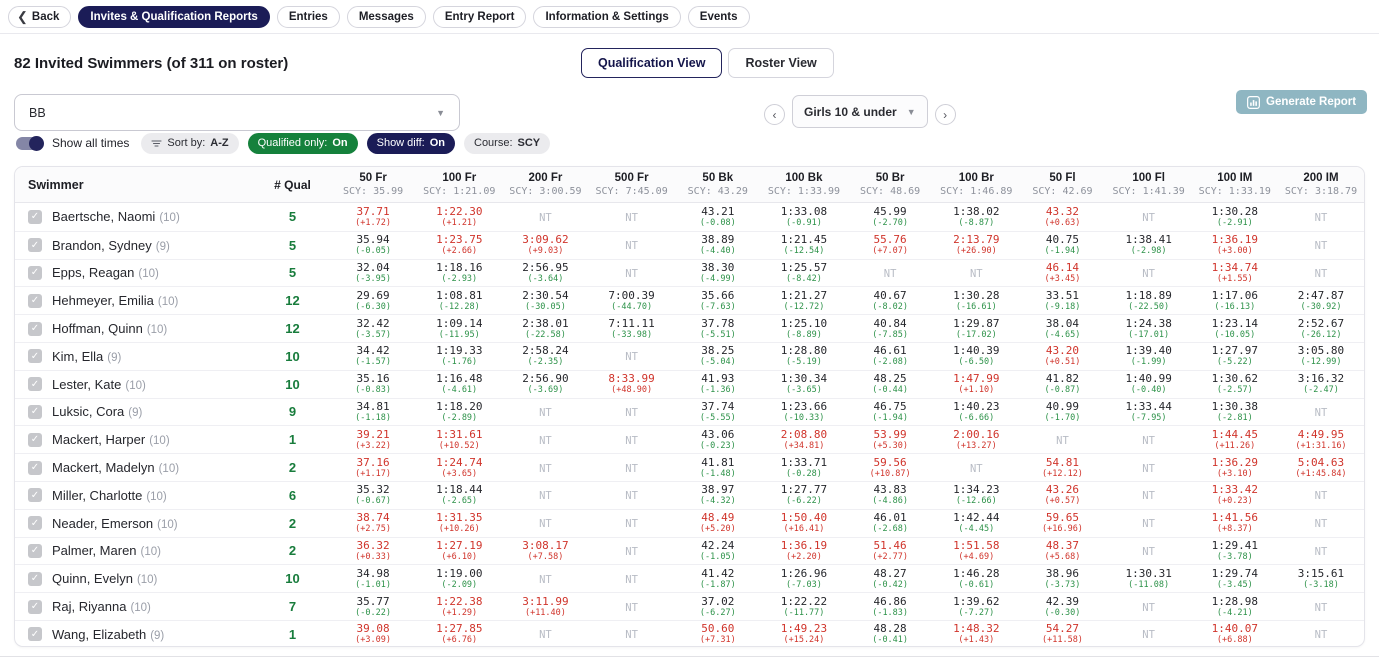 This screenshot has height=671, width=1379. I want to click on time-value: 1:30.31, so click(1148, 573).